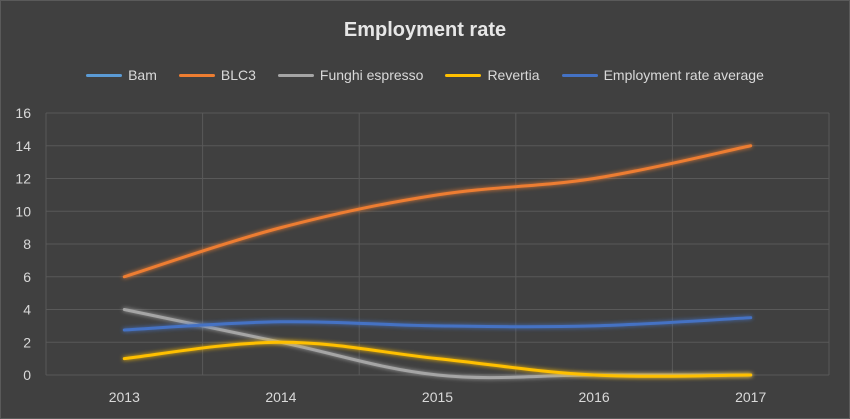 This screenshot has width=850, height=419. I want to click on legend-label: Bam, so click(142, 75).